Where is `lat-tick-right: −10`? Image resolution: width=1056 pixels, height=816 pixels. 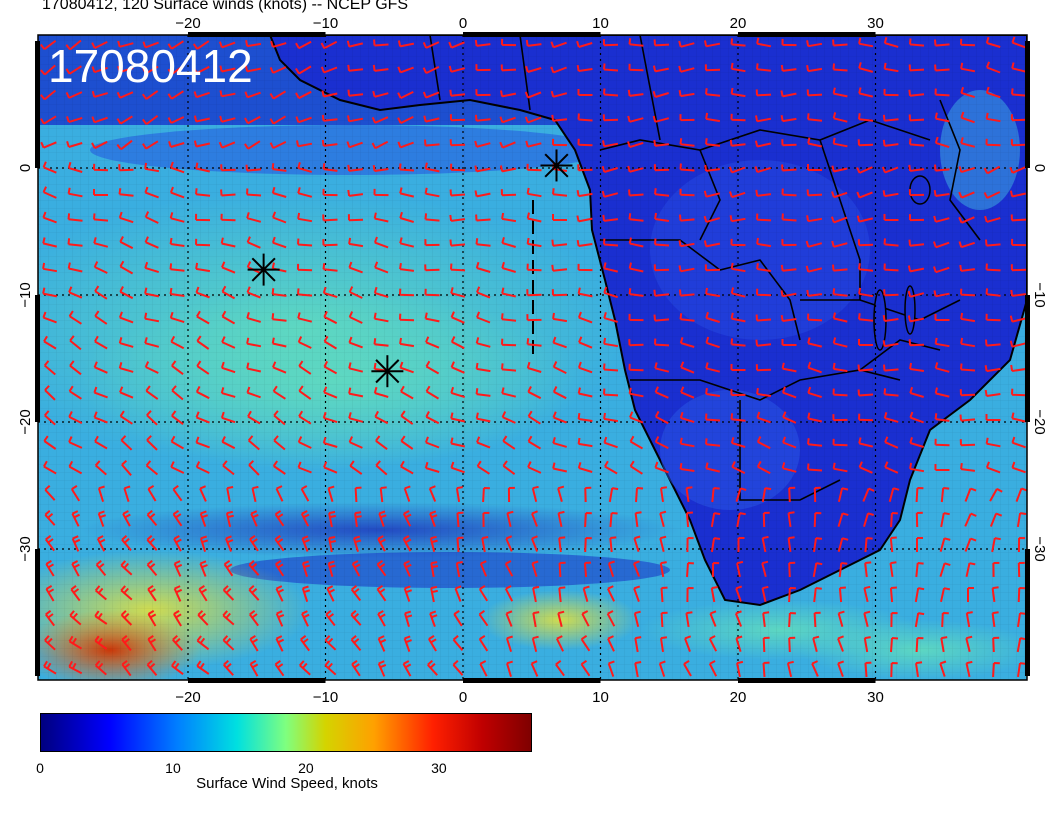
lat-tick-right: −10 is located at coordinates (1039, 294).